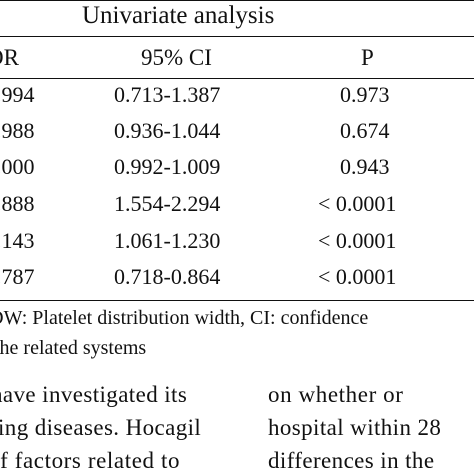 Image resolution: width=474 pixels, height=474 pixels. What do you see at coordinates (365, 130) in the screenshot?
I see `p-value: 0.674` at bounding box center [365, 130].